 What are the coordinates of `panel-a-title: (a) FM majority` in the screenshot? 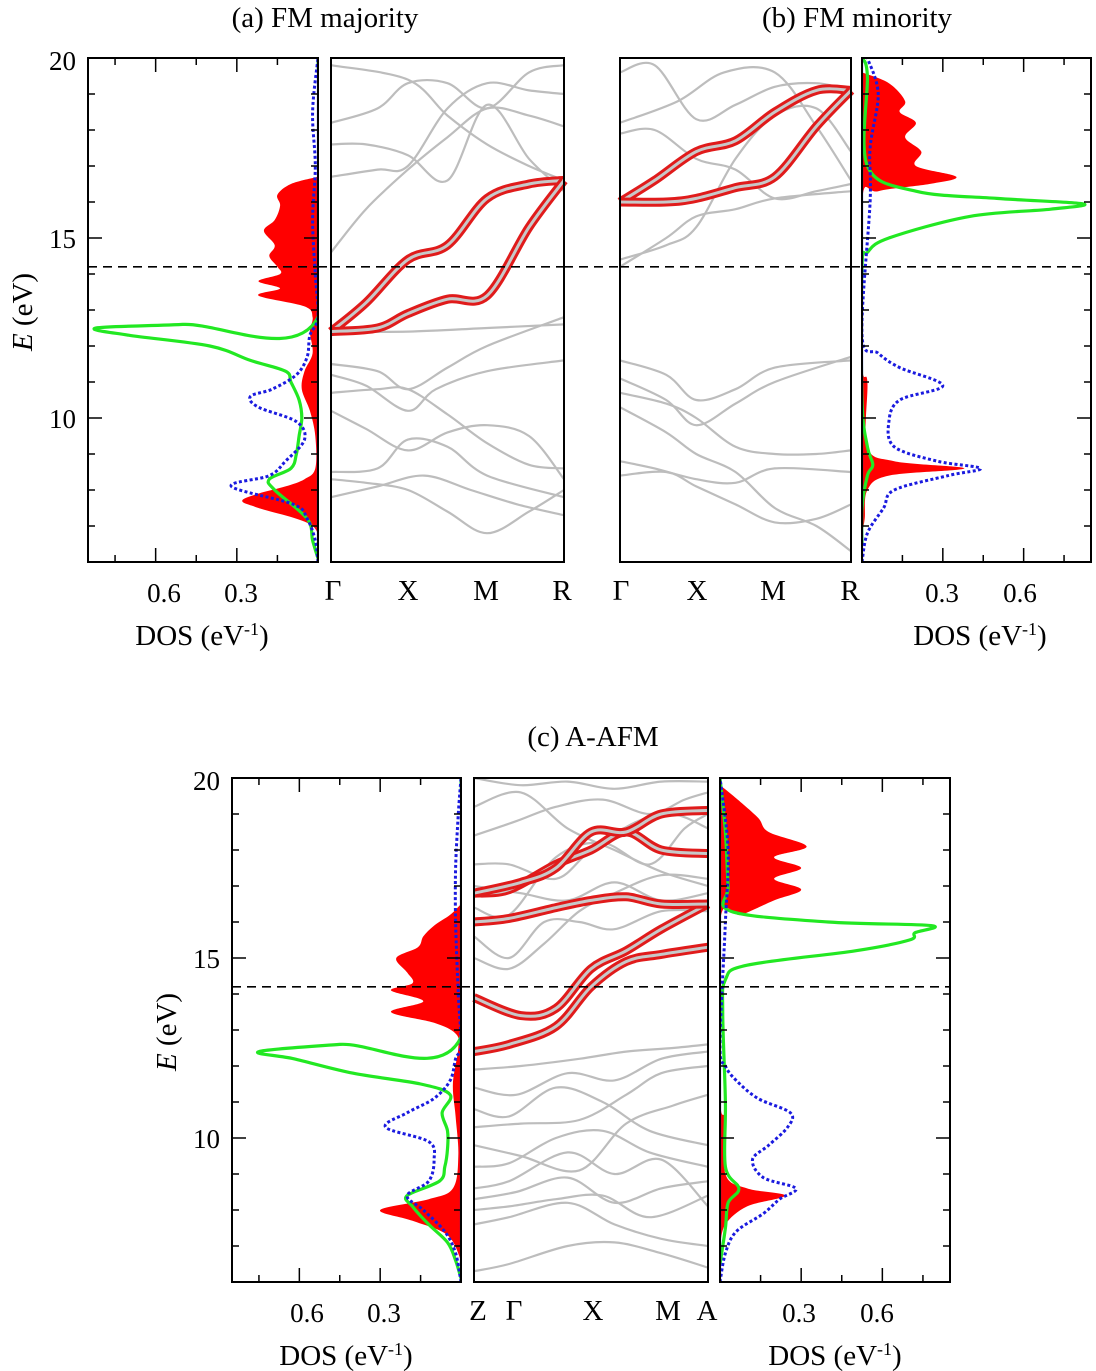 It's located at (325, 18).